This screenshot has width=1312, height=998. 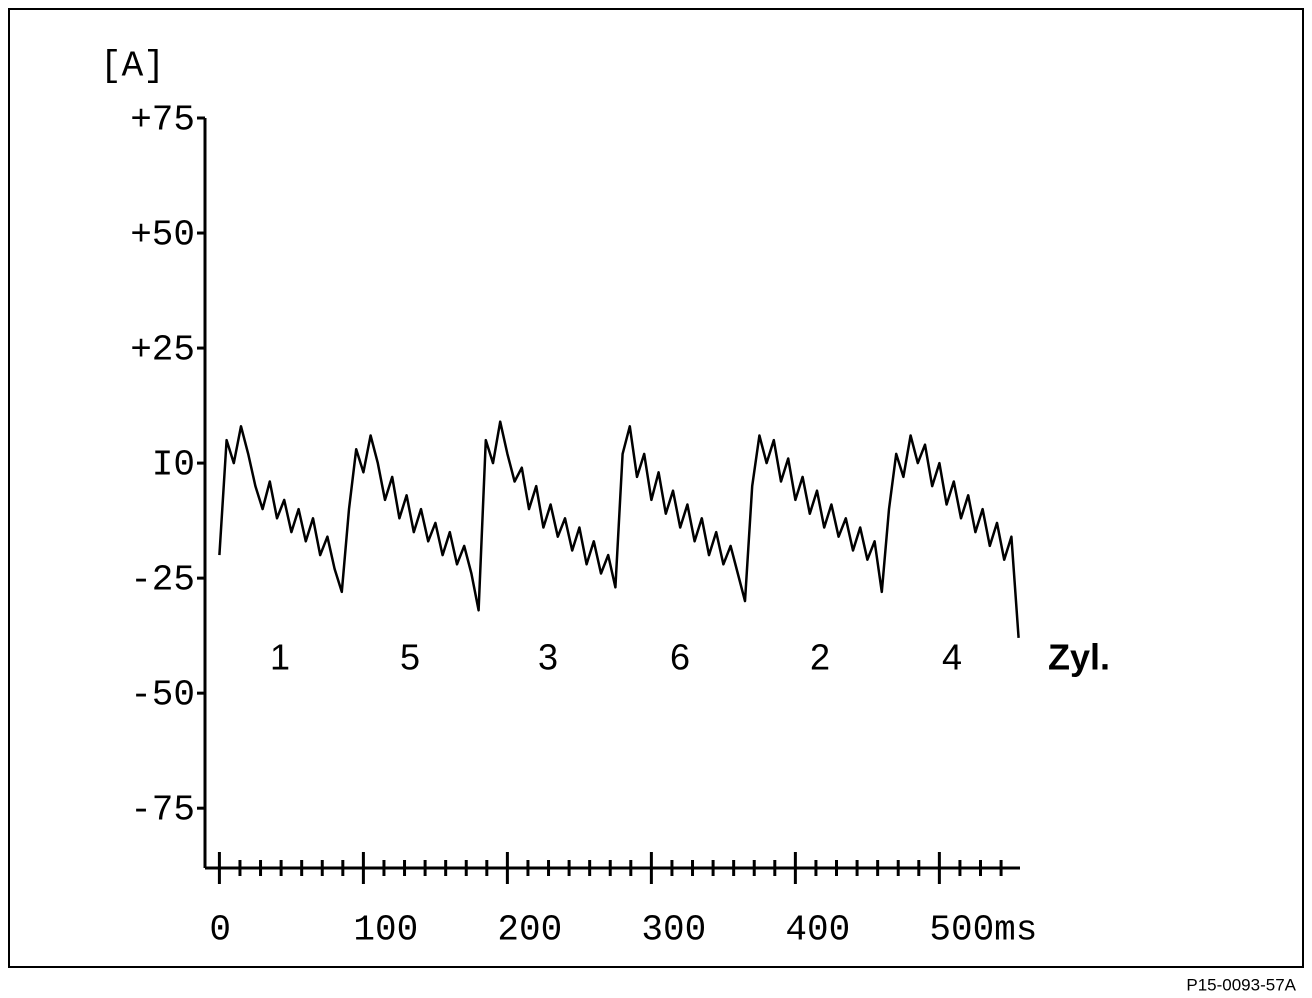 I want to click on current-trace, so click(x=619, y=529).